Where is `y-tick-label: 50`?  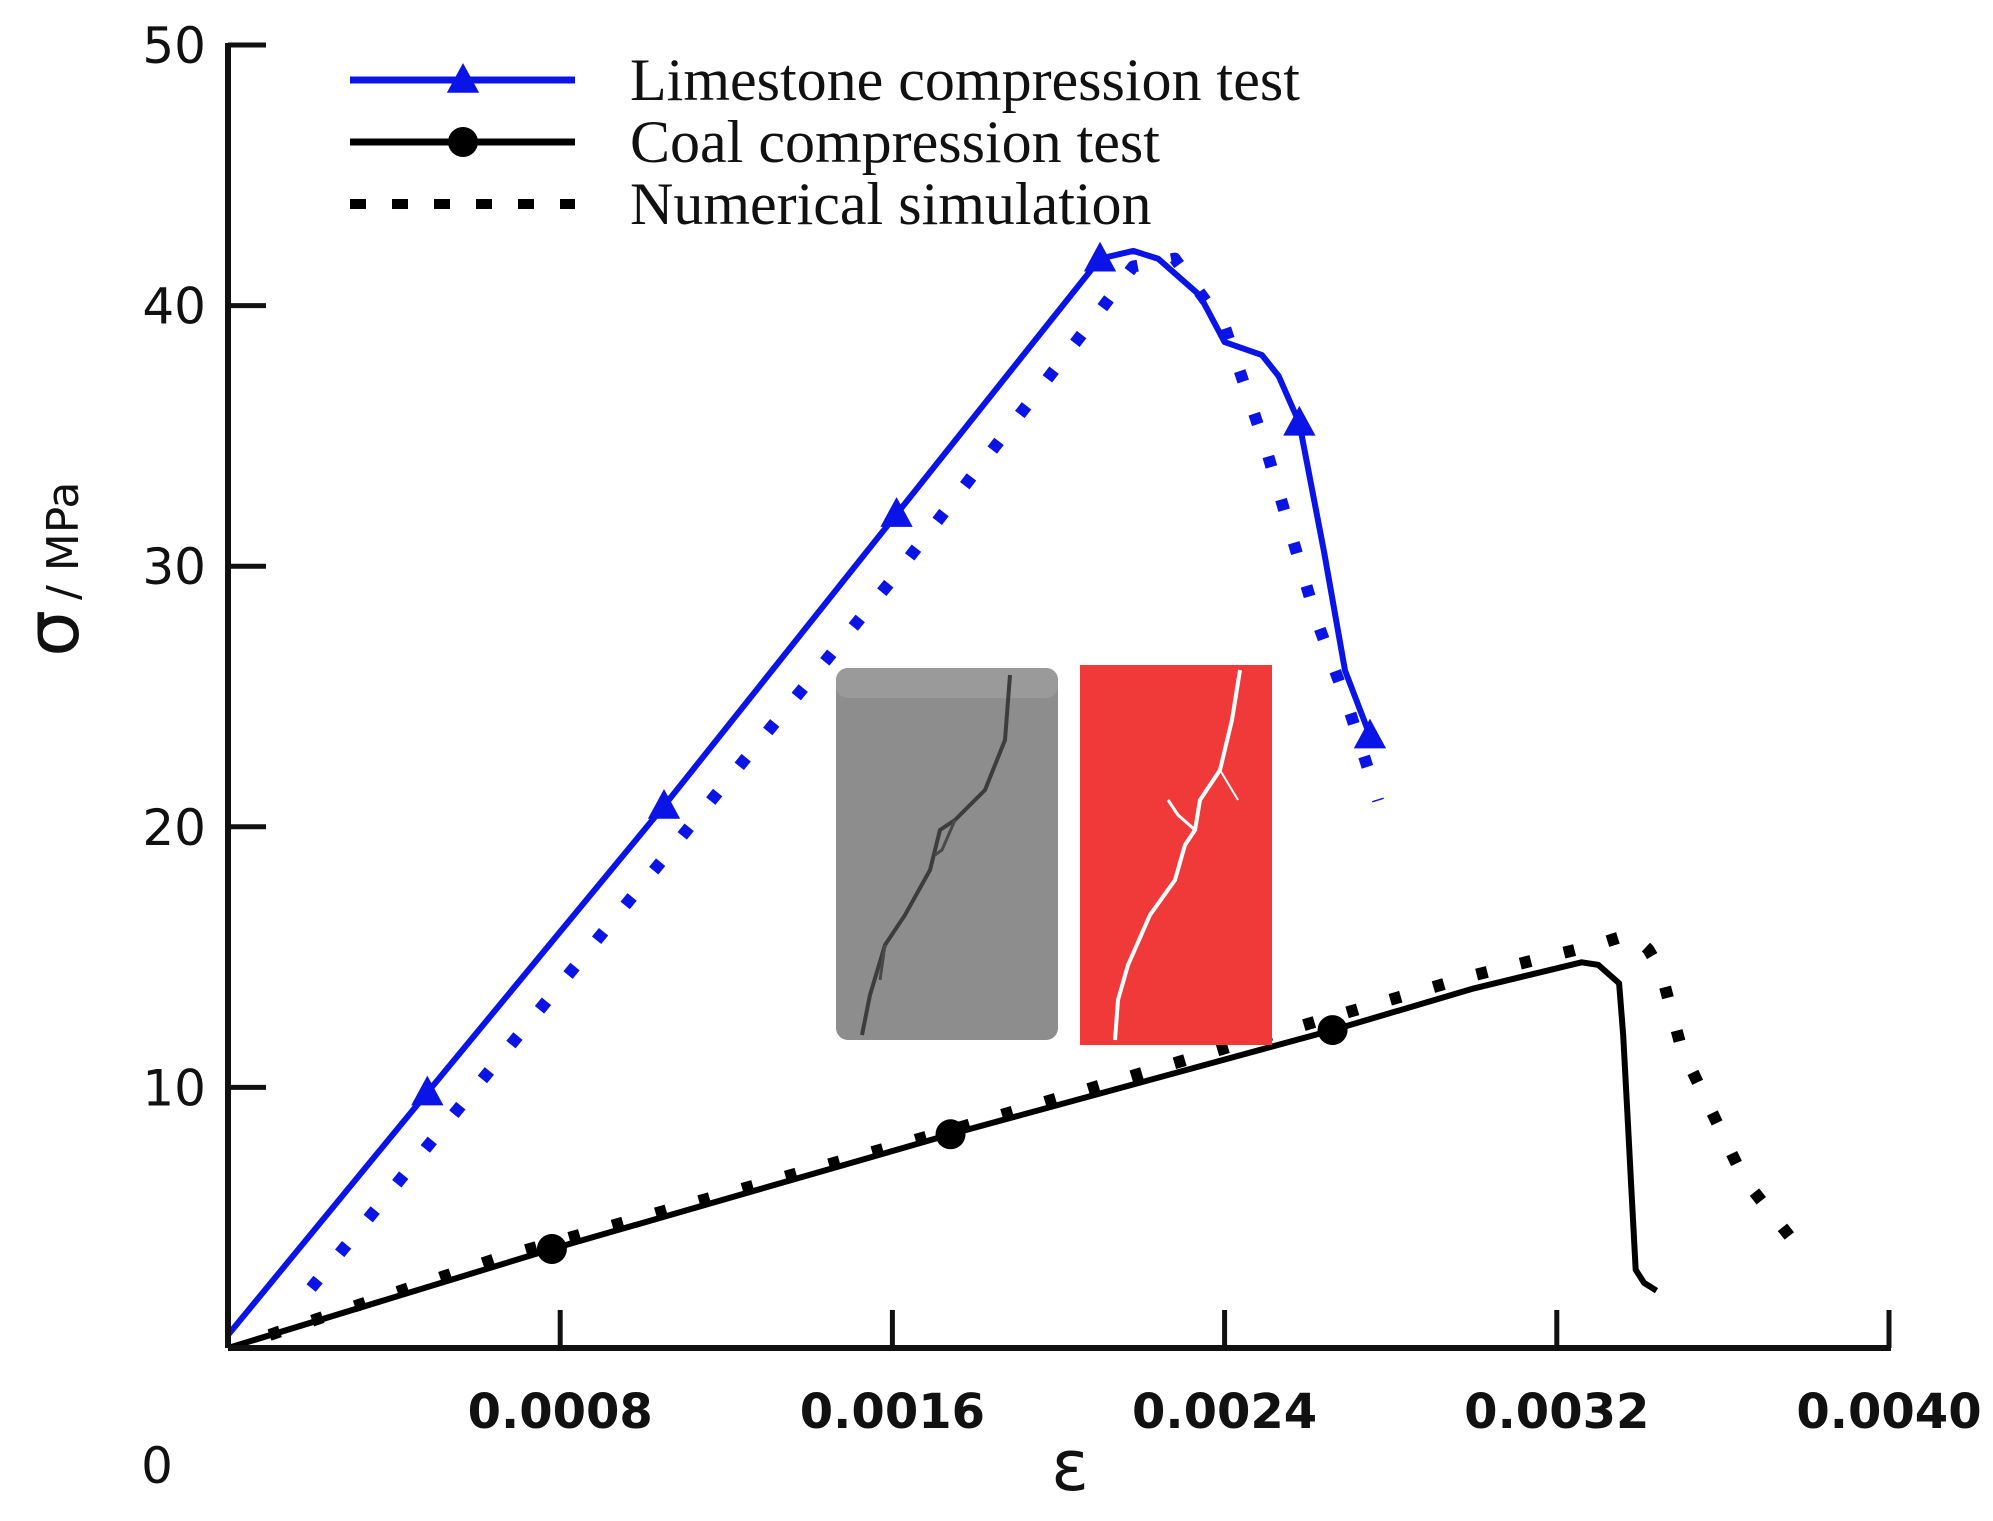
y-tick-label: 50 is located at coordinates (174, 46).